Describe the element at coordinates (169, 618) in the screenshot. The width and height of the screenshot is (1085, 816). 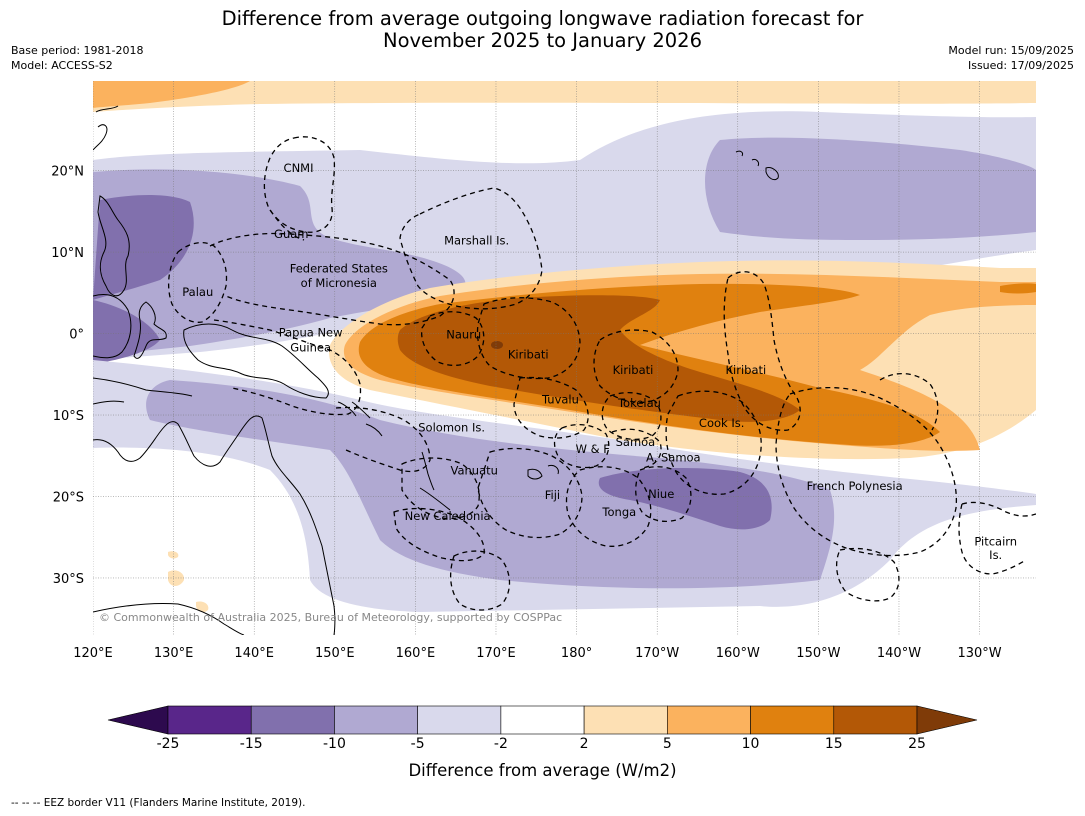
I see `australia-south-coast` at that location.